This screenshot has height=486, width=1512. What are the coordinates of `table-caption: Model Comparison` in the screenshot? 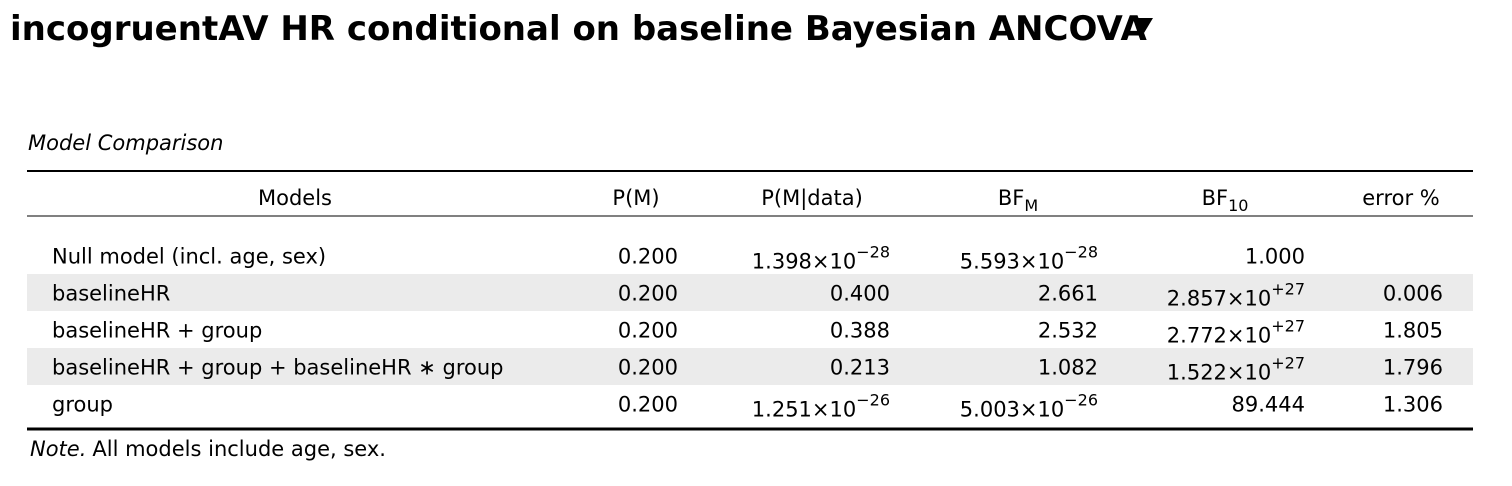 It's located at (125, 143).